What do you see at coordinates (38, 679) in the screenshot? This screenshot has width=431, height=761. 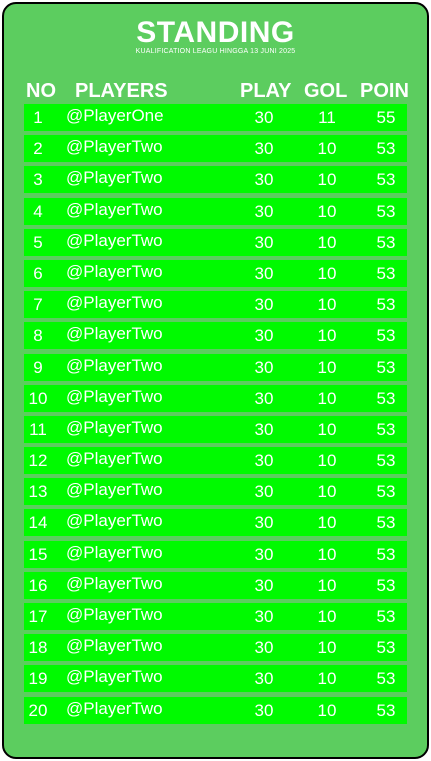 I see `row-number: 19` at bounding box center [38, 679].